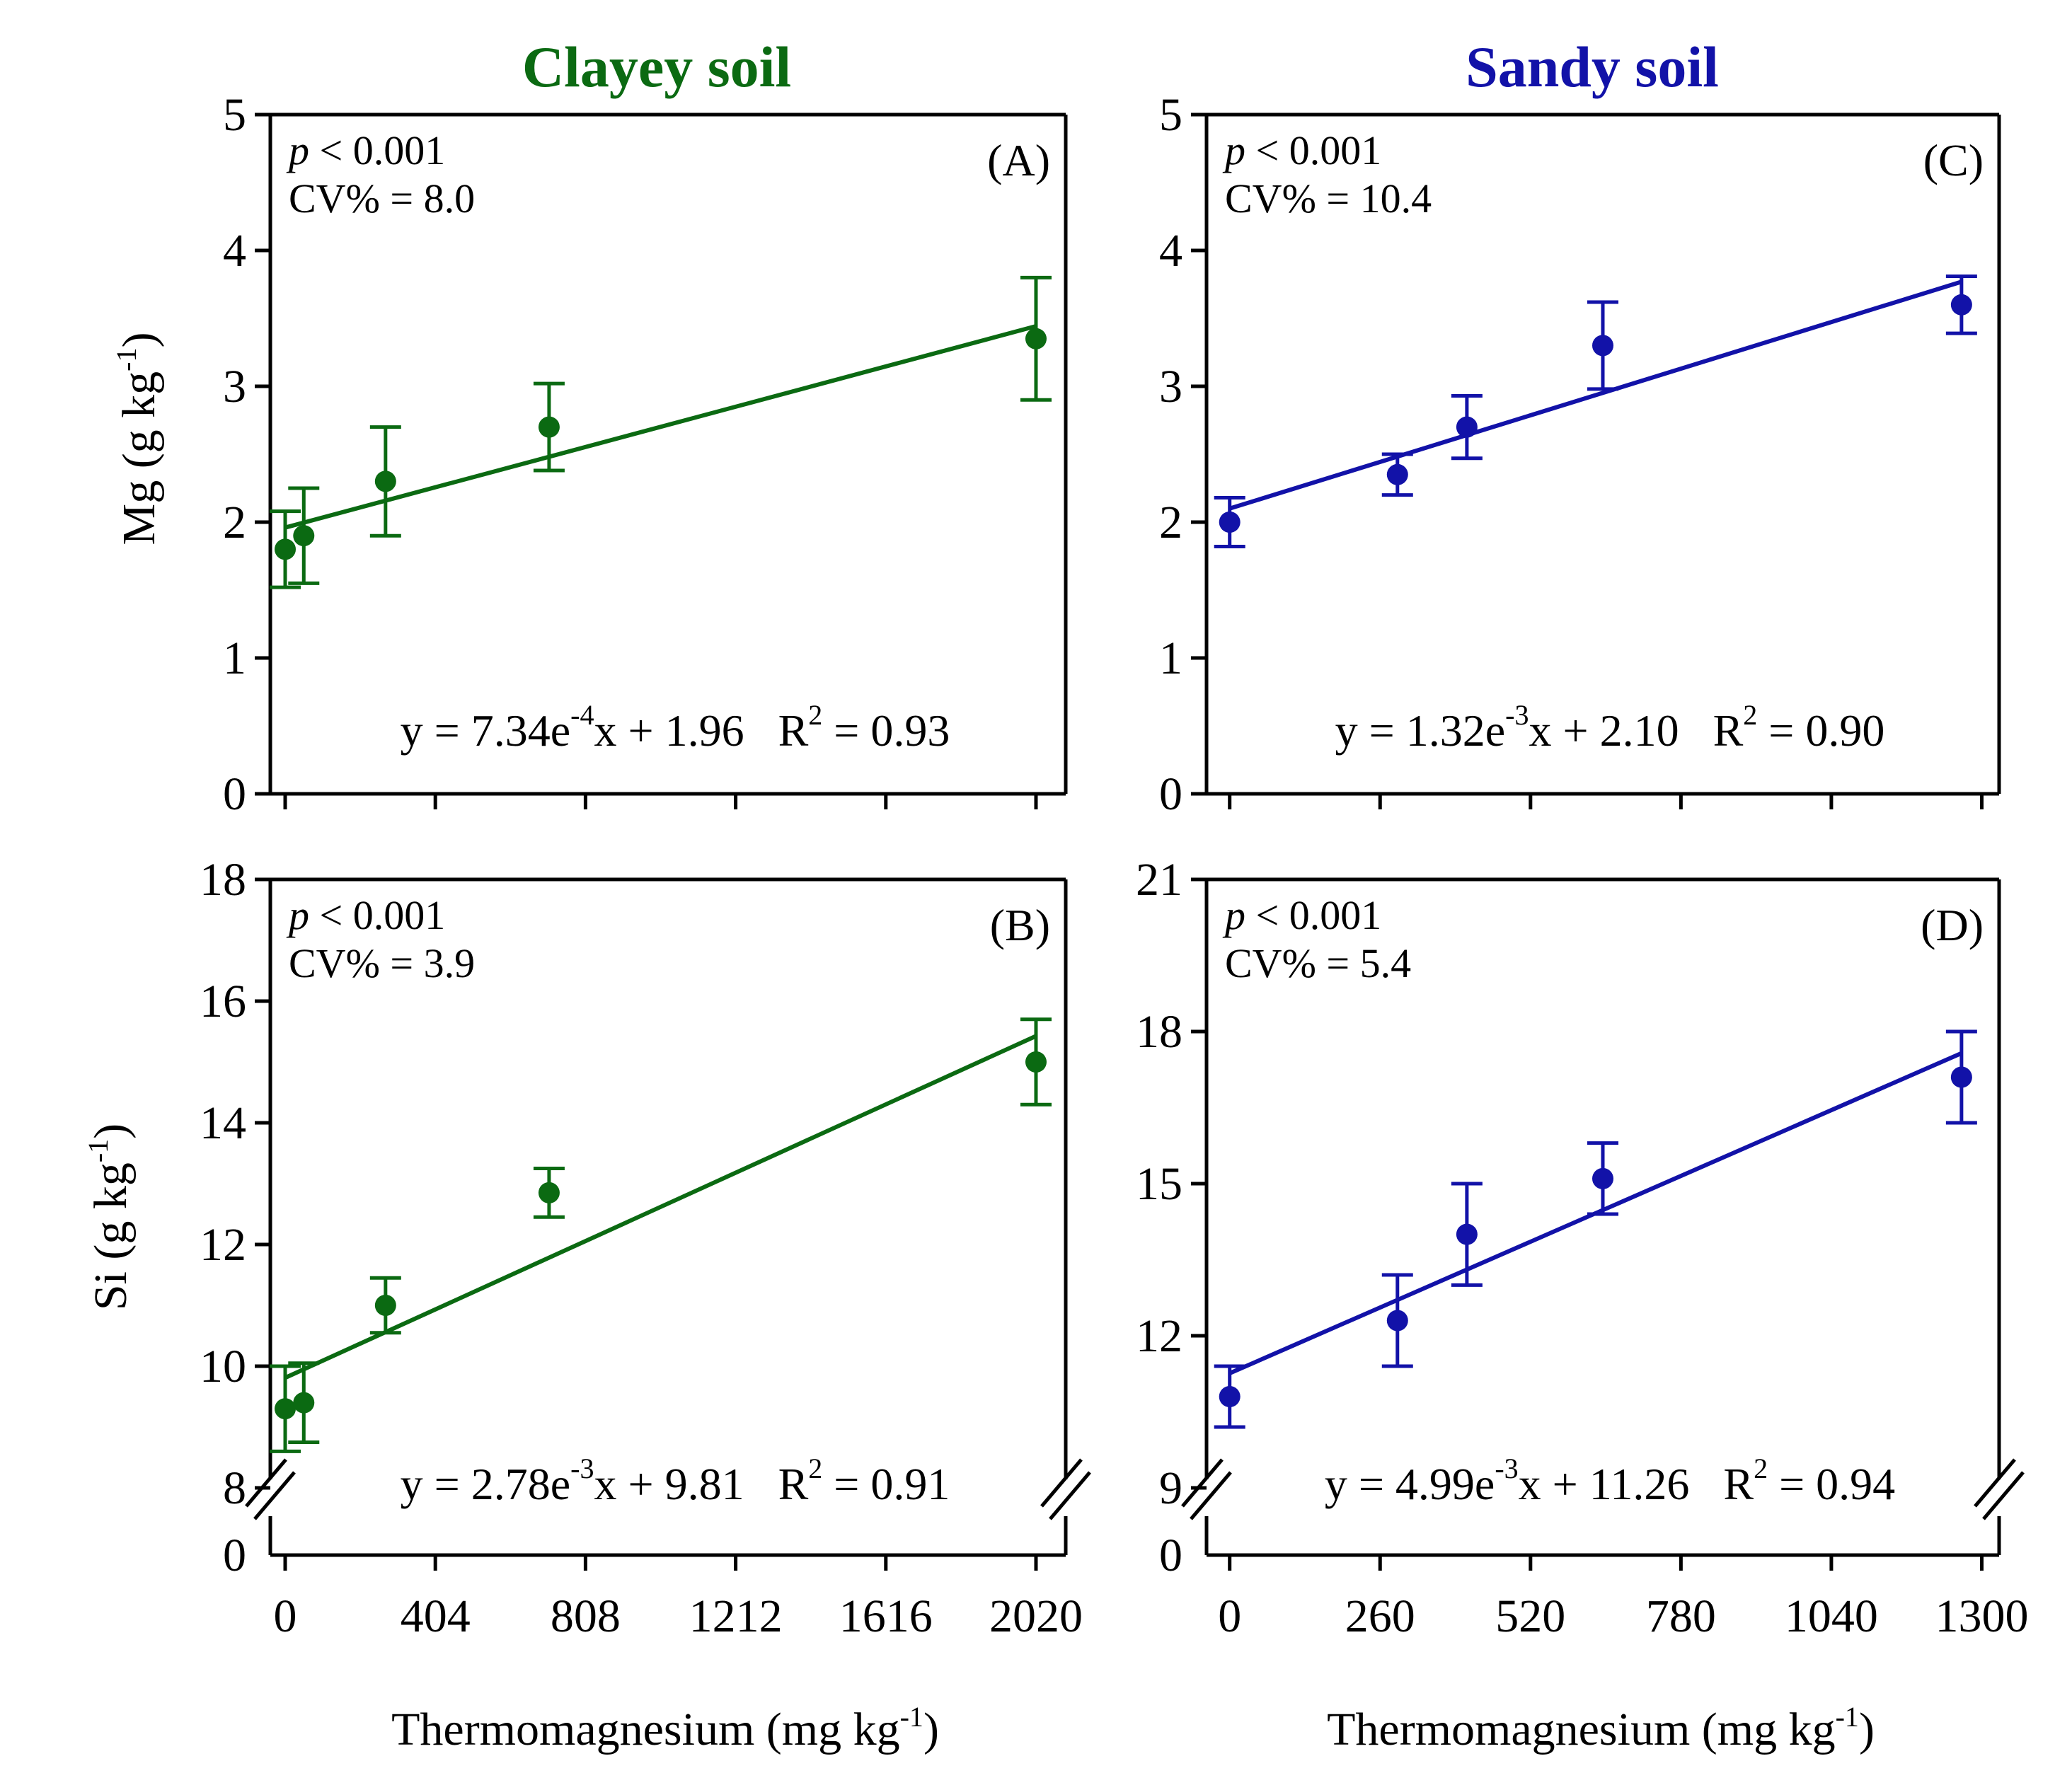 Image resolution: width=2072 pixels, height=1773 pixels. I want to click on x-axis-title-clayey-main: Thermomagnesium (mg kg, so click(646, 1729).